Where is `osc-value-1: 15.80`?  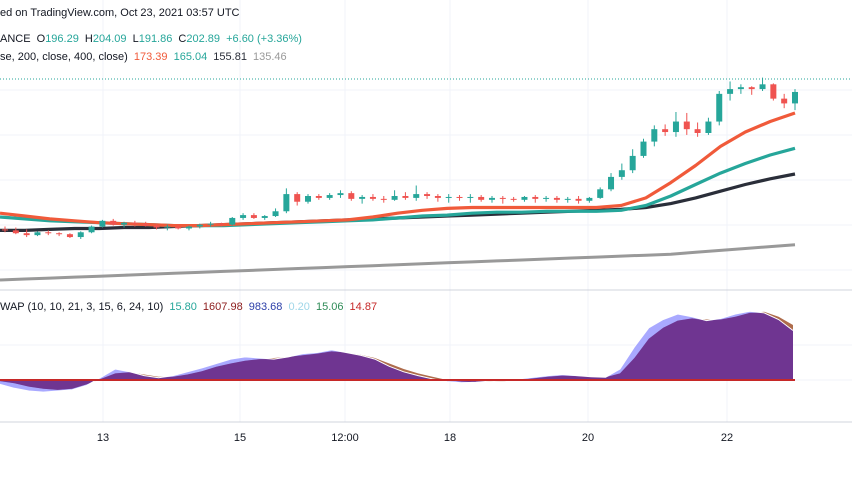 osc-value-1: 15.80 is located at coordinates (183, 307).